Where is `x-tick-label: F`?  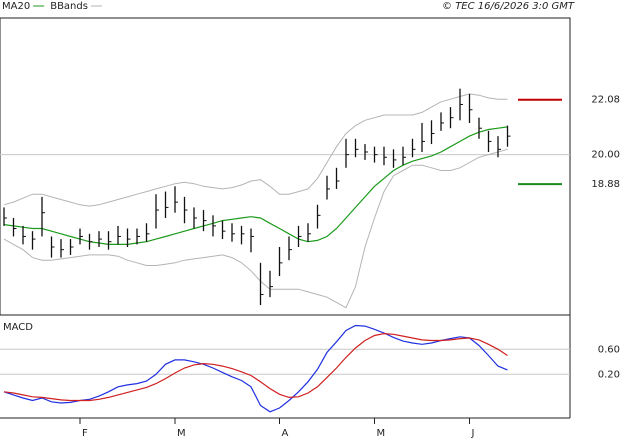 x-tick-label: F is located at coordinates (85, 433).